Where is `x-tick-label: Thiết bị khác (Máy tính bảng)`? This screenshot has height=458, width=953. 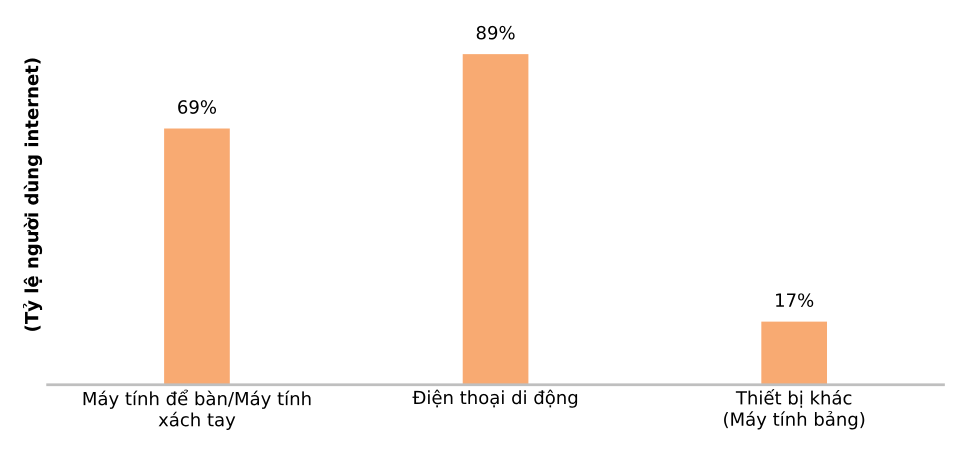 x-tick-label: Thiết bị khác (Máy tính bảng) is located at coordinates (794, 409).